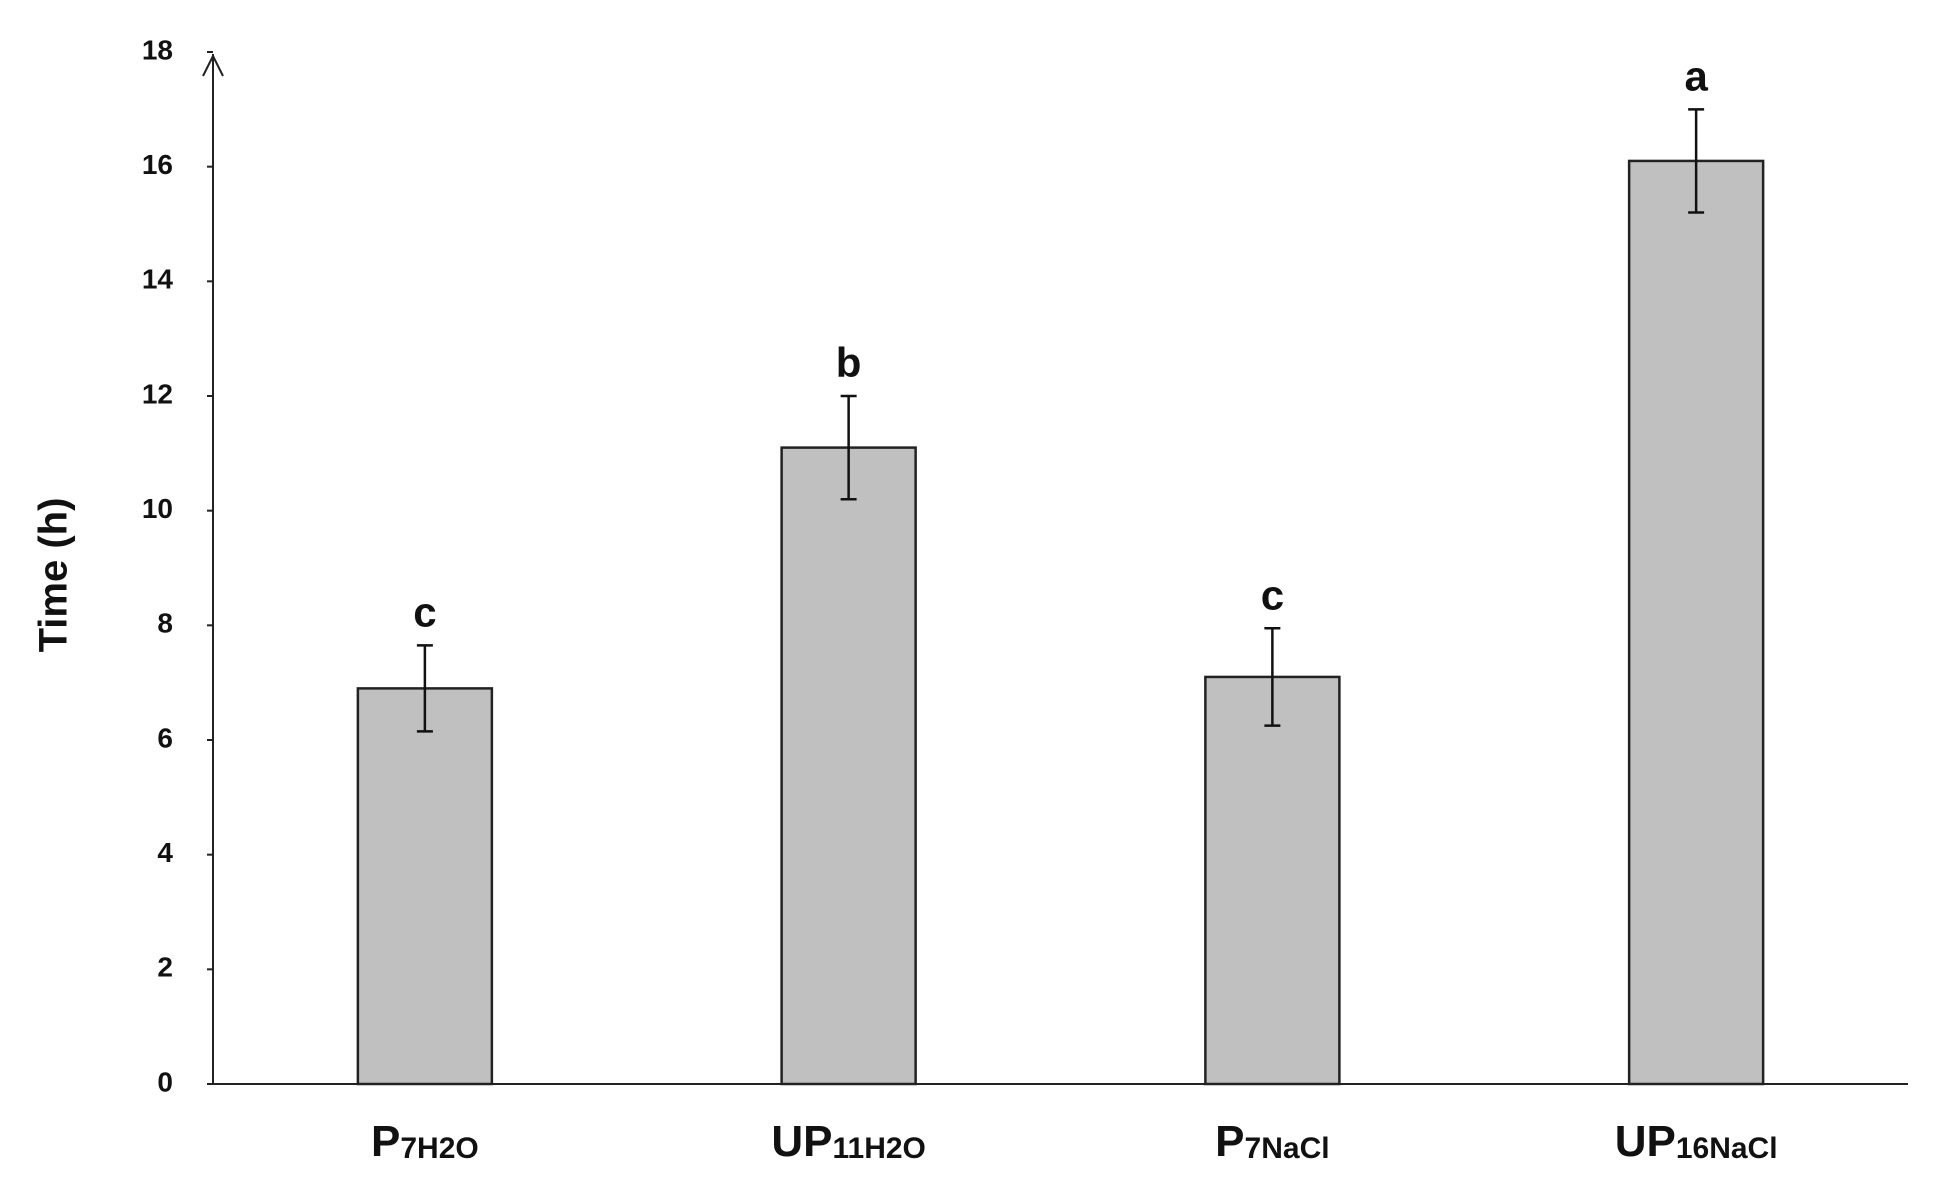 This screenshot has height=1195, width=1933. I want to click on y-tick-label: 4, so click(165, 852).